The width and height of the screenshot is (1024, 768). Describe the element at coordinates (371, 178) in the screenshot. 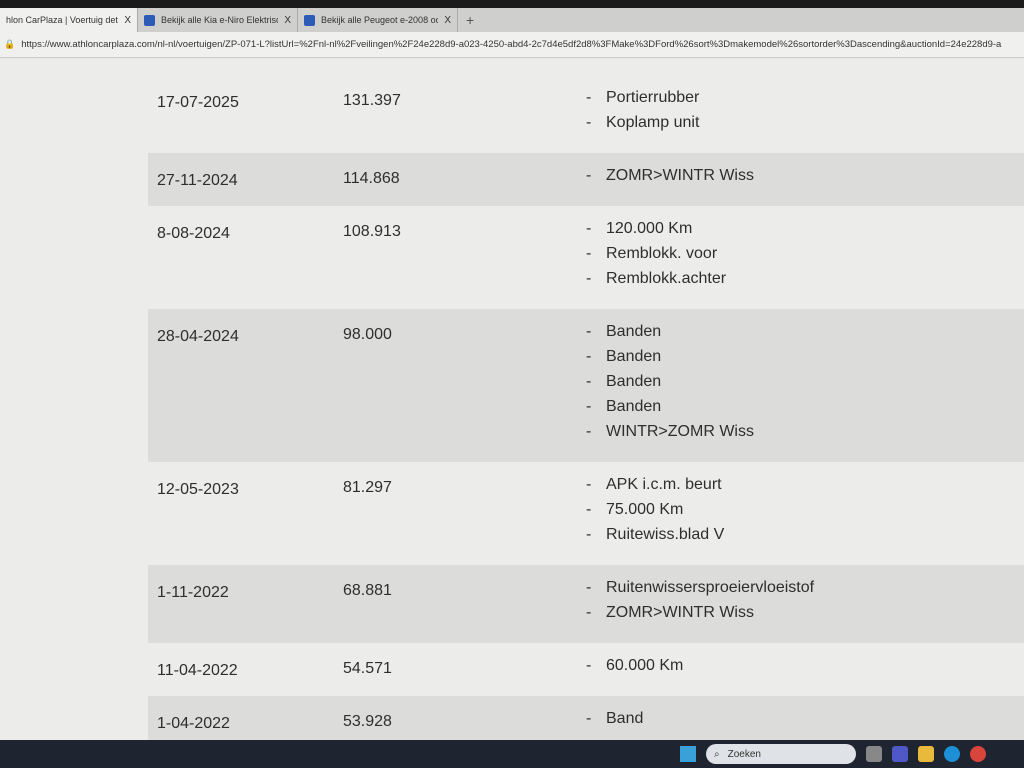

I see `odometer-km: 114.868` at that location.